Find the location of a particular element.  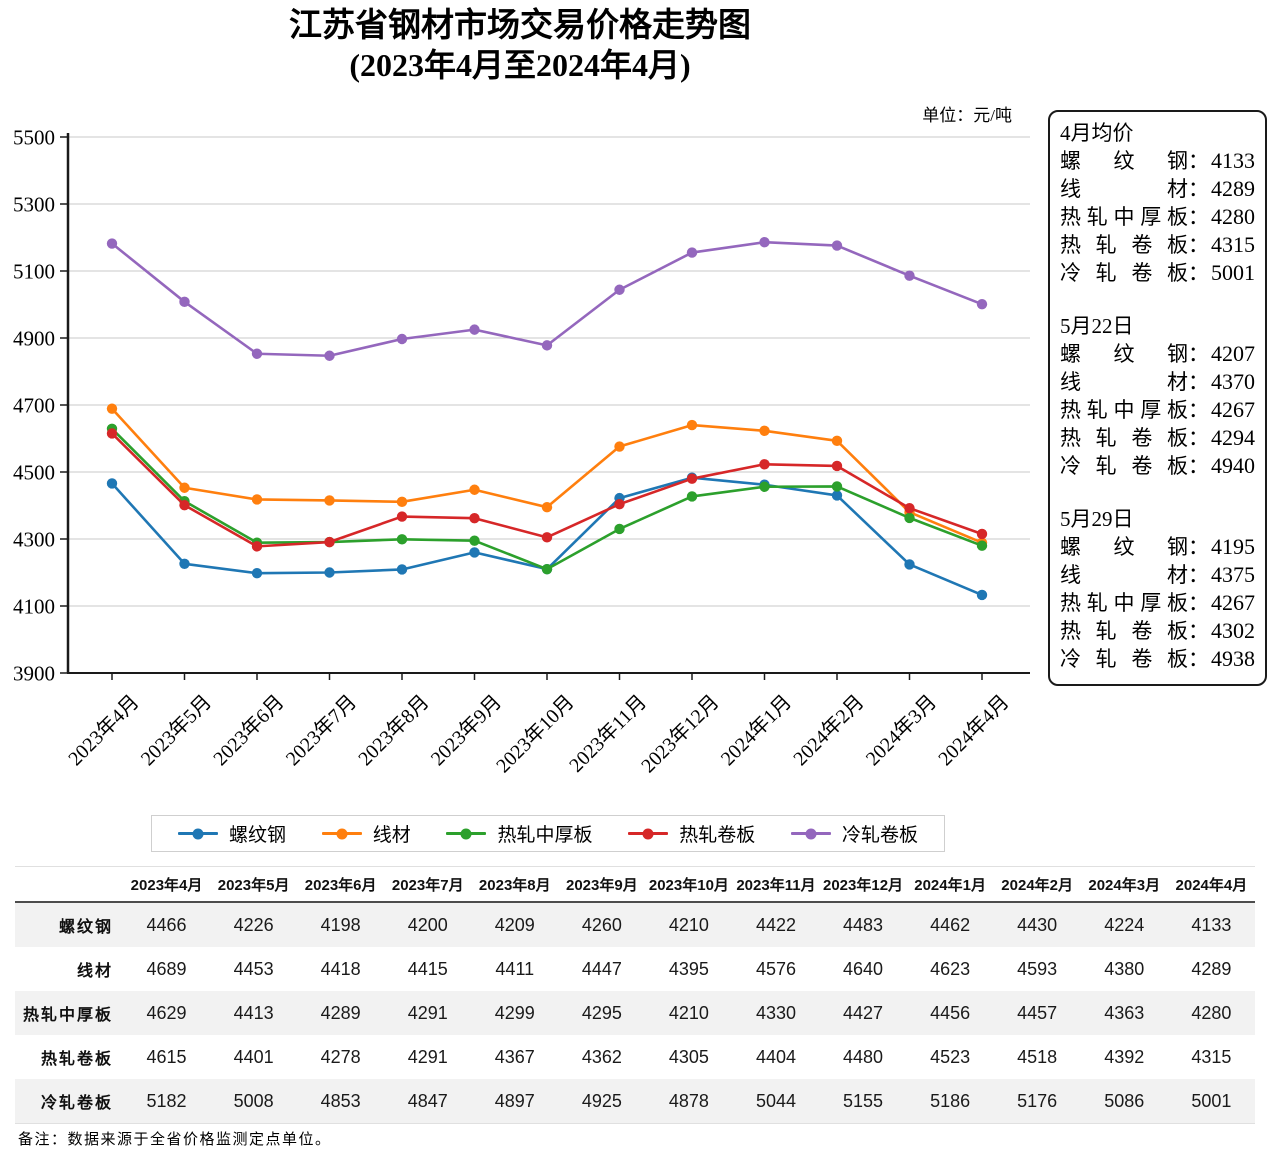

table-header-cell: 2023年9月 is located at coordinates (602, 884).